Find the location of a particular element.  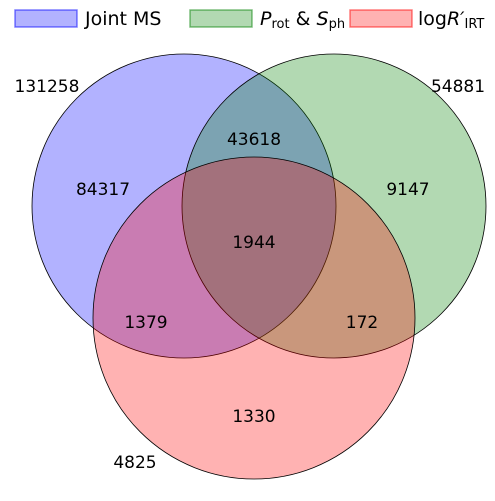

set-total: 131258 is located at coordinates (47, 87).